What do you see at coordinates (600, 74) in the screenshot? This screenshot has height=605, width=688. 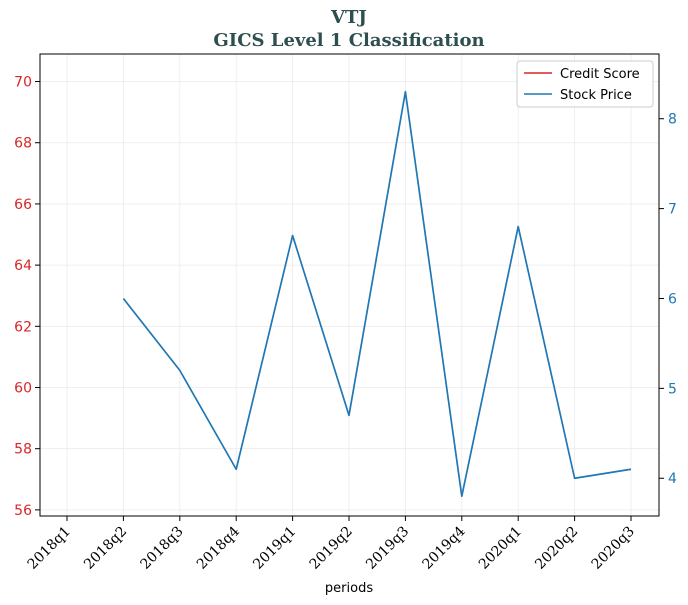 I see `legend-label-credit-score: Credit Score` at bounding box center [600, 74].